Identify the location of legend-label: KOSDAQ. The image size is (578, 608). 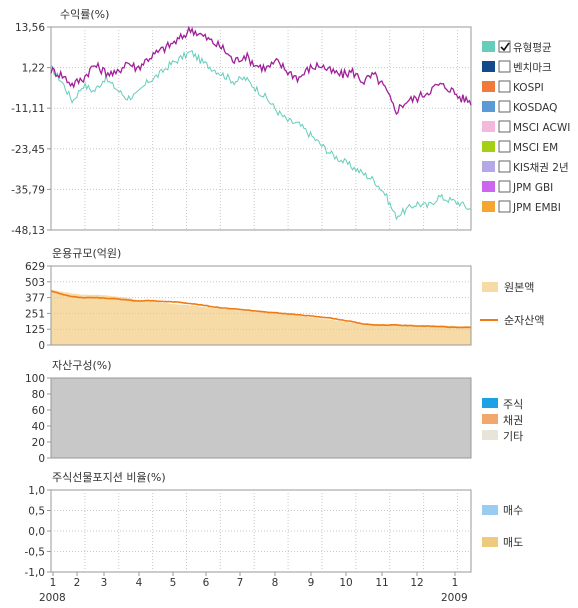
(535, 108).